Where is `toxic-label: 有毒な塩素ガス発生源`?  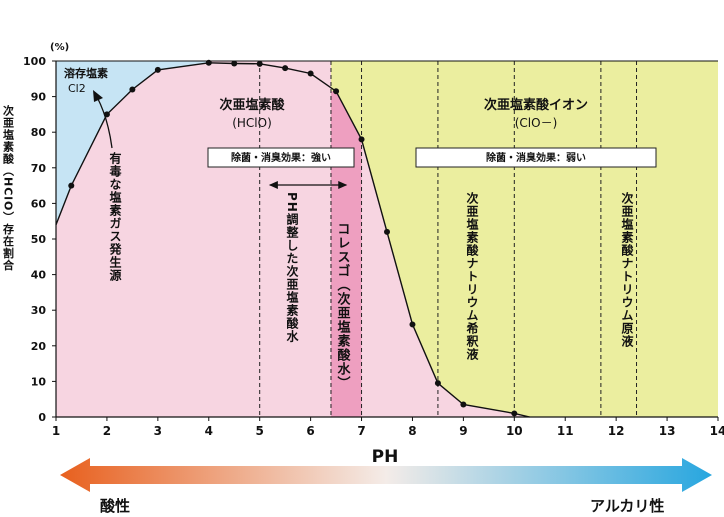
toxic-label: 有毒な塩素ガス発生源 is located at coordinates (115, 216).